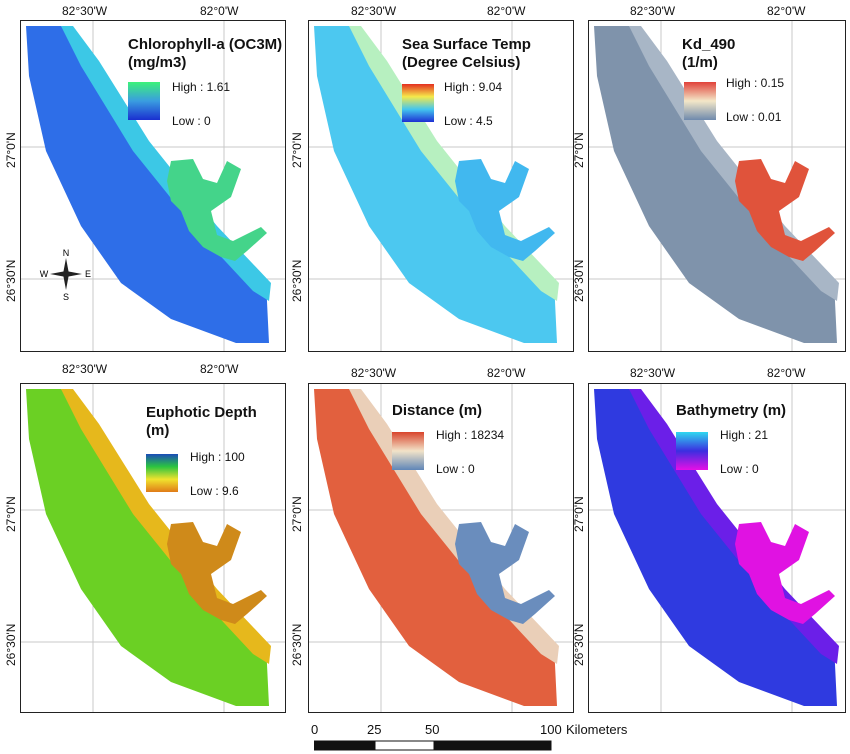 Image resolution: width=850 pixels, height=754 pixels. I want to click on panel-distance, so click(441, 548).